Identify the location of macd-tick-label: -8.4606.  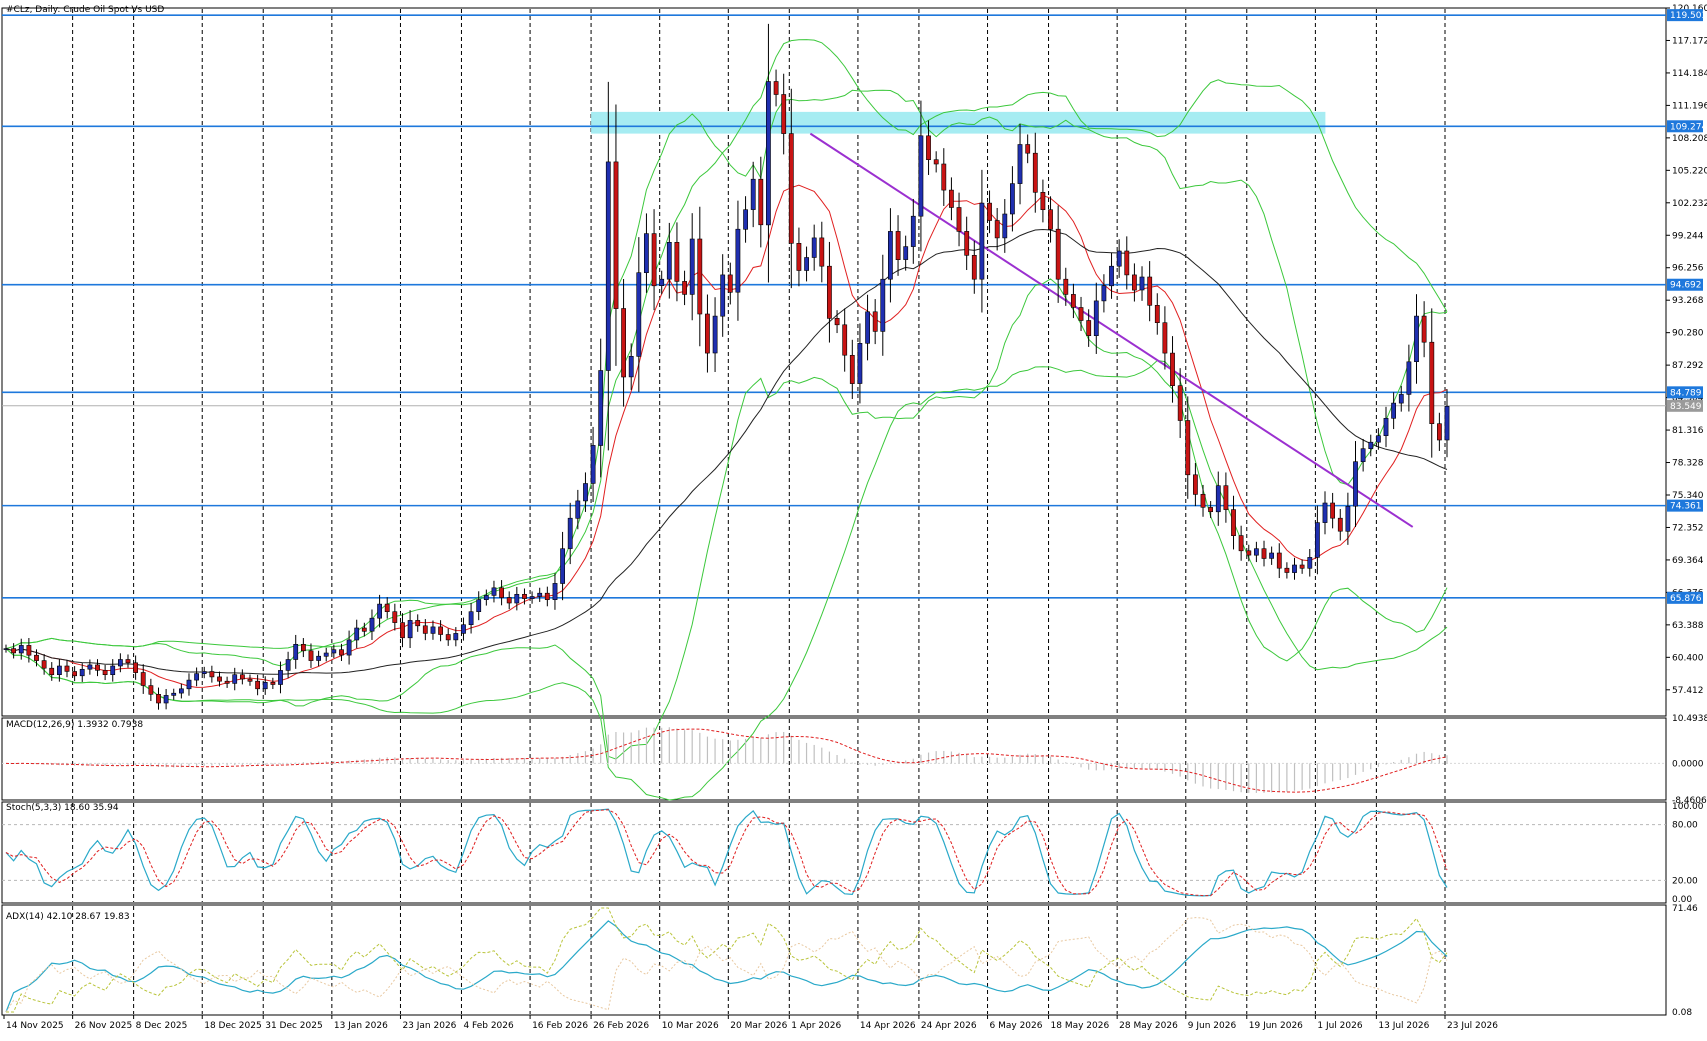
(1689, 801).